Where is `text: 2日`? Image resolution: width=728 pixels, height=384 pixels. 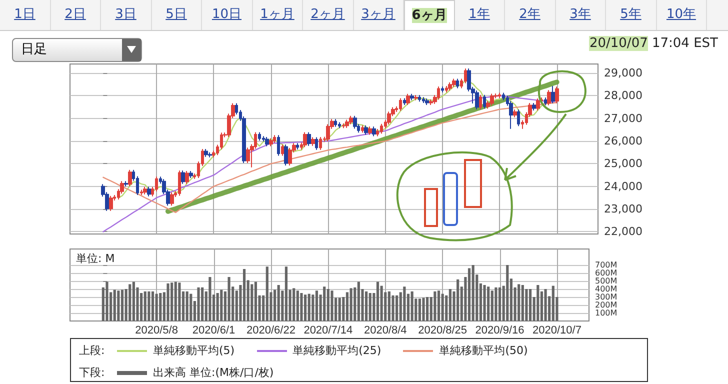
text: 2日 is located at coordinates (75, 14).